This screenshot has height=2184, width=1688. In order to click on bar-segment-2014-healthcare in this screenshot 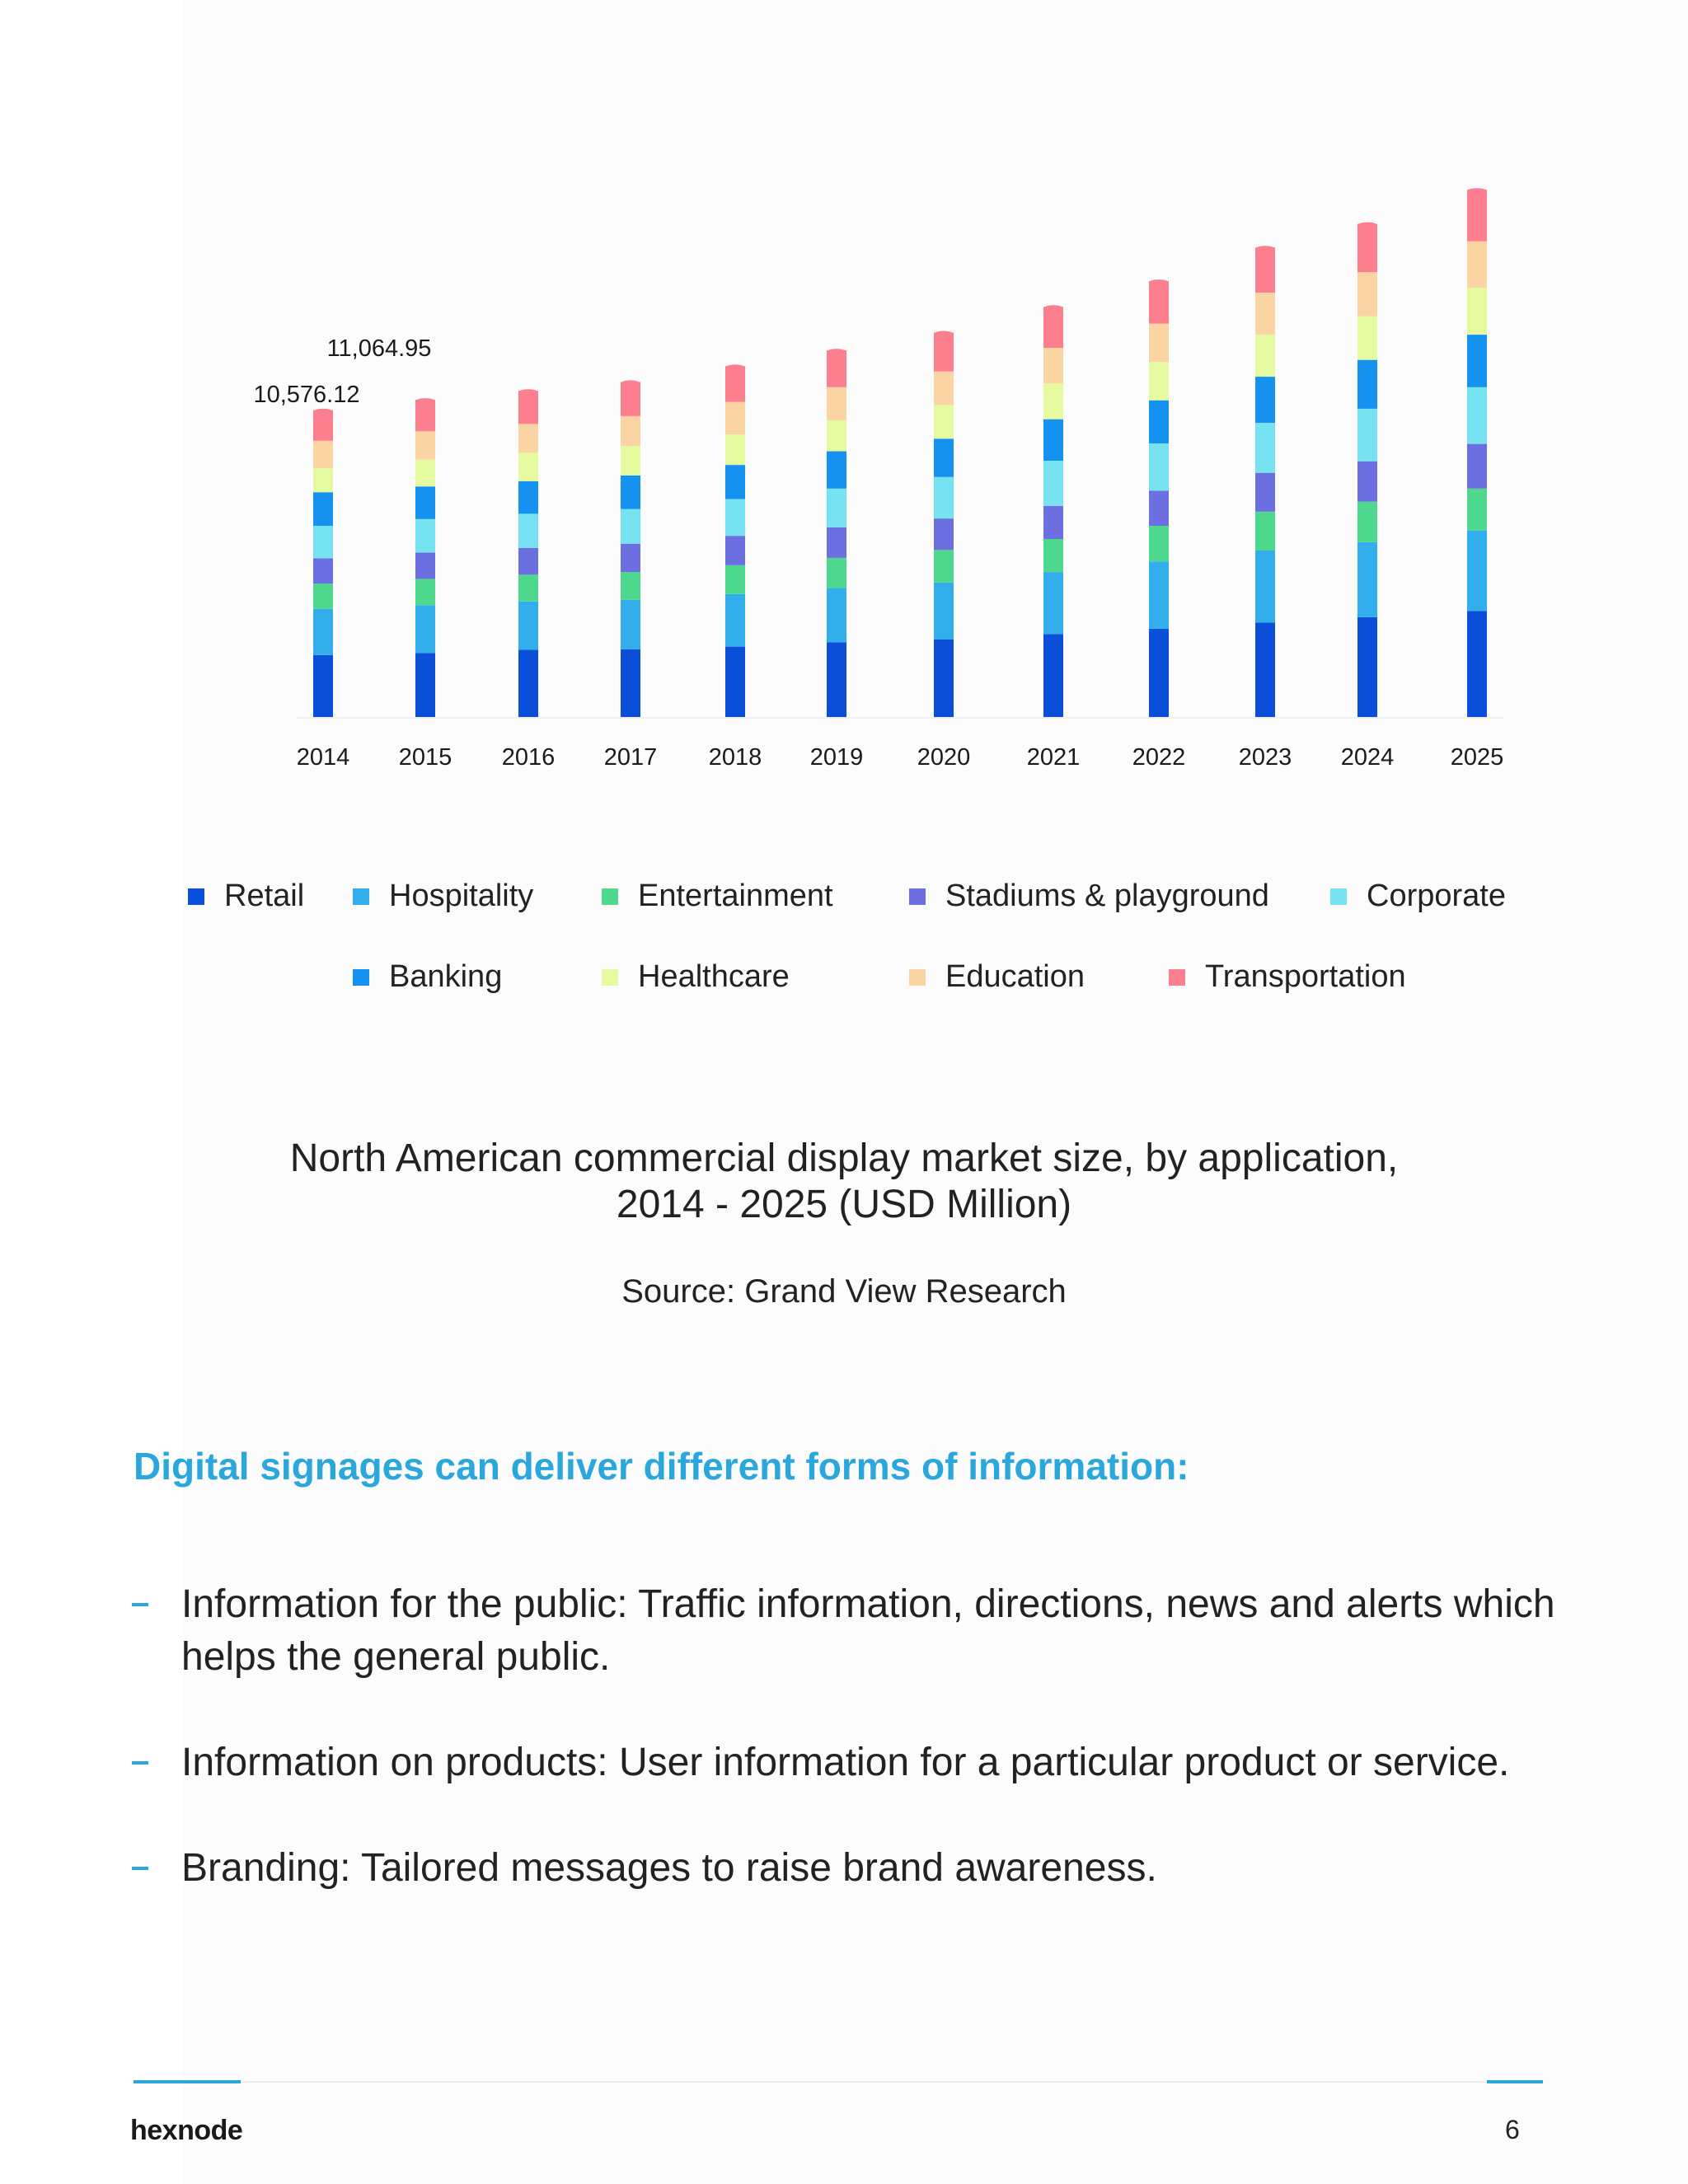, I will do `click(323, 480)`.